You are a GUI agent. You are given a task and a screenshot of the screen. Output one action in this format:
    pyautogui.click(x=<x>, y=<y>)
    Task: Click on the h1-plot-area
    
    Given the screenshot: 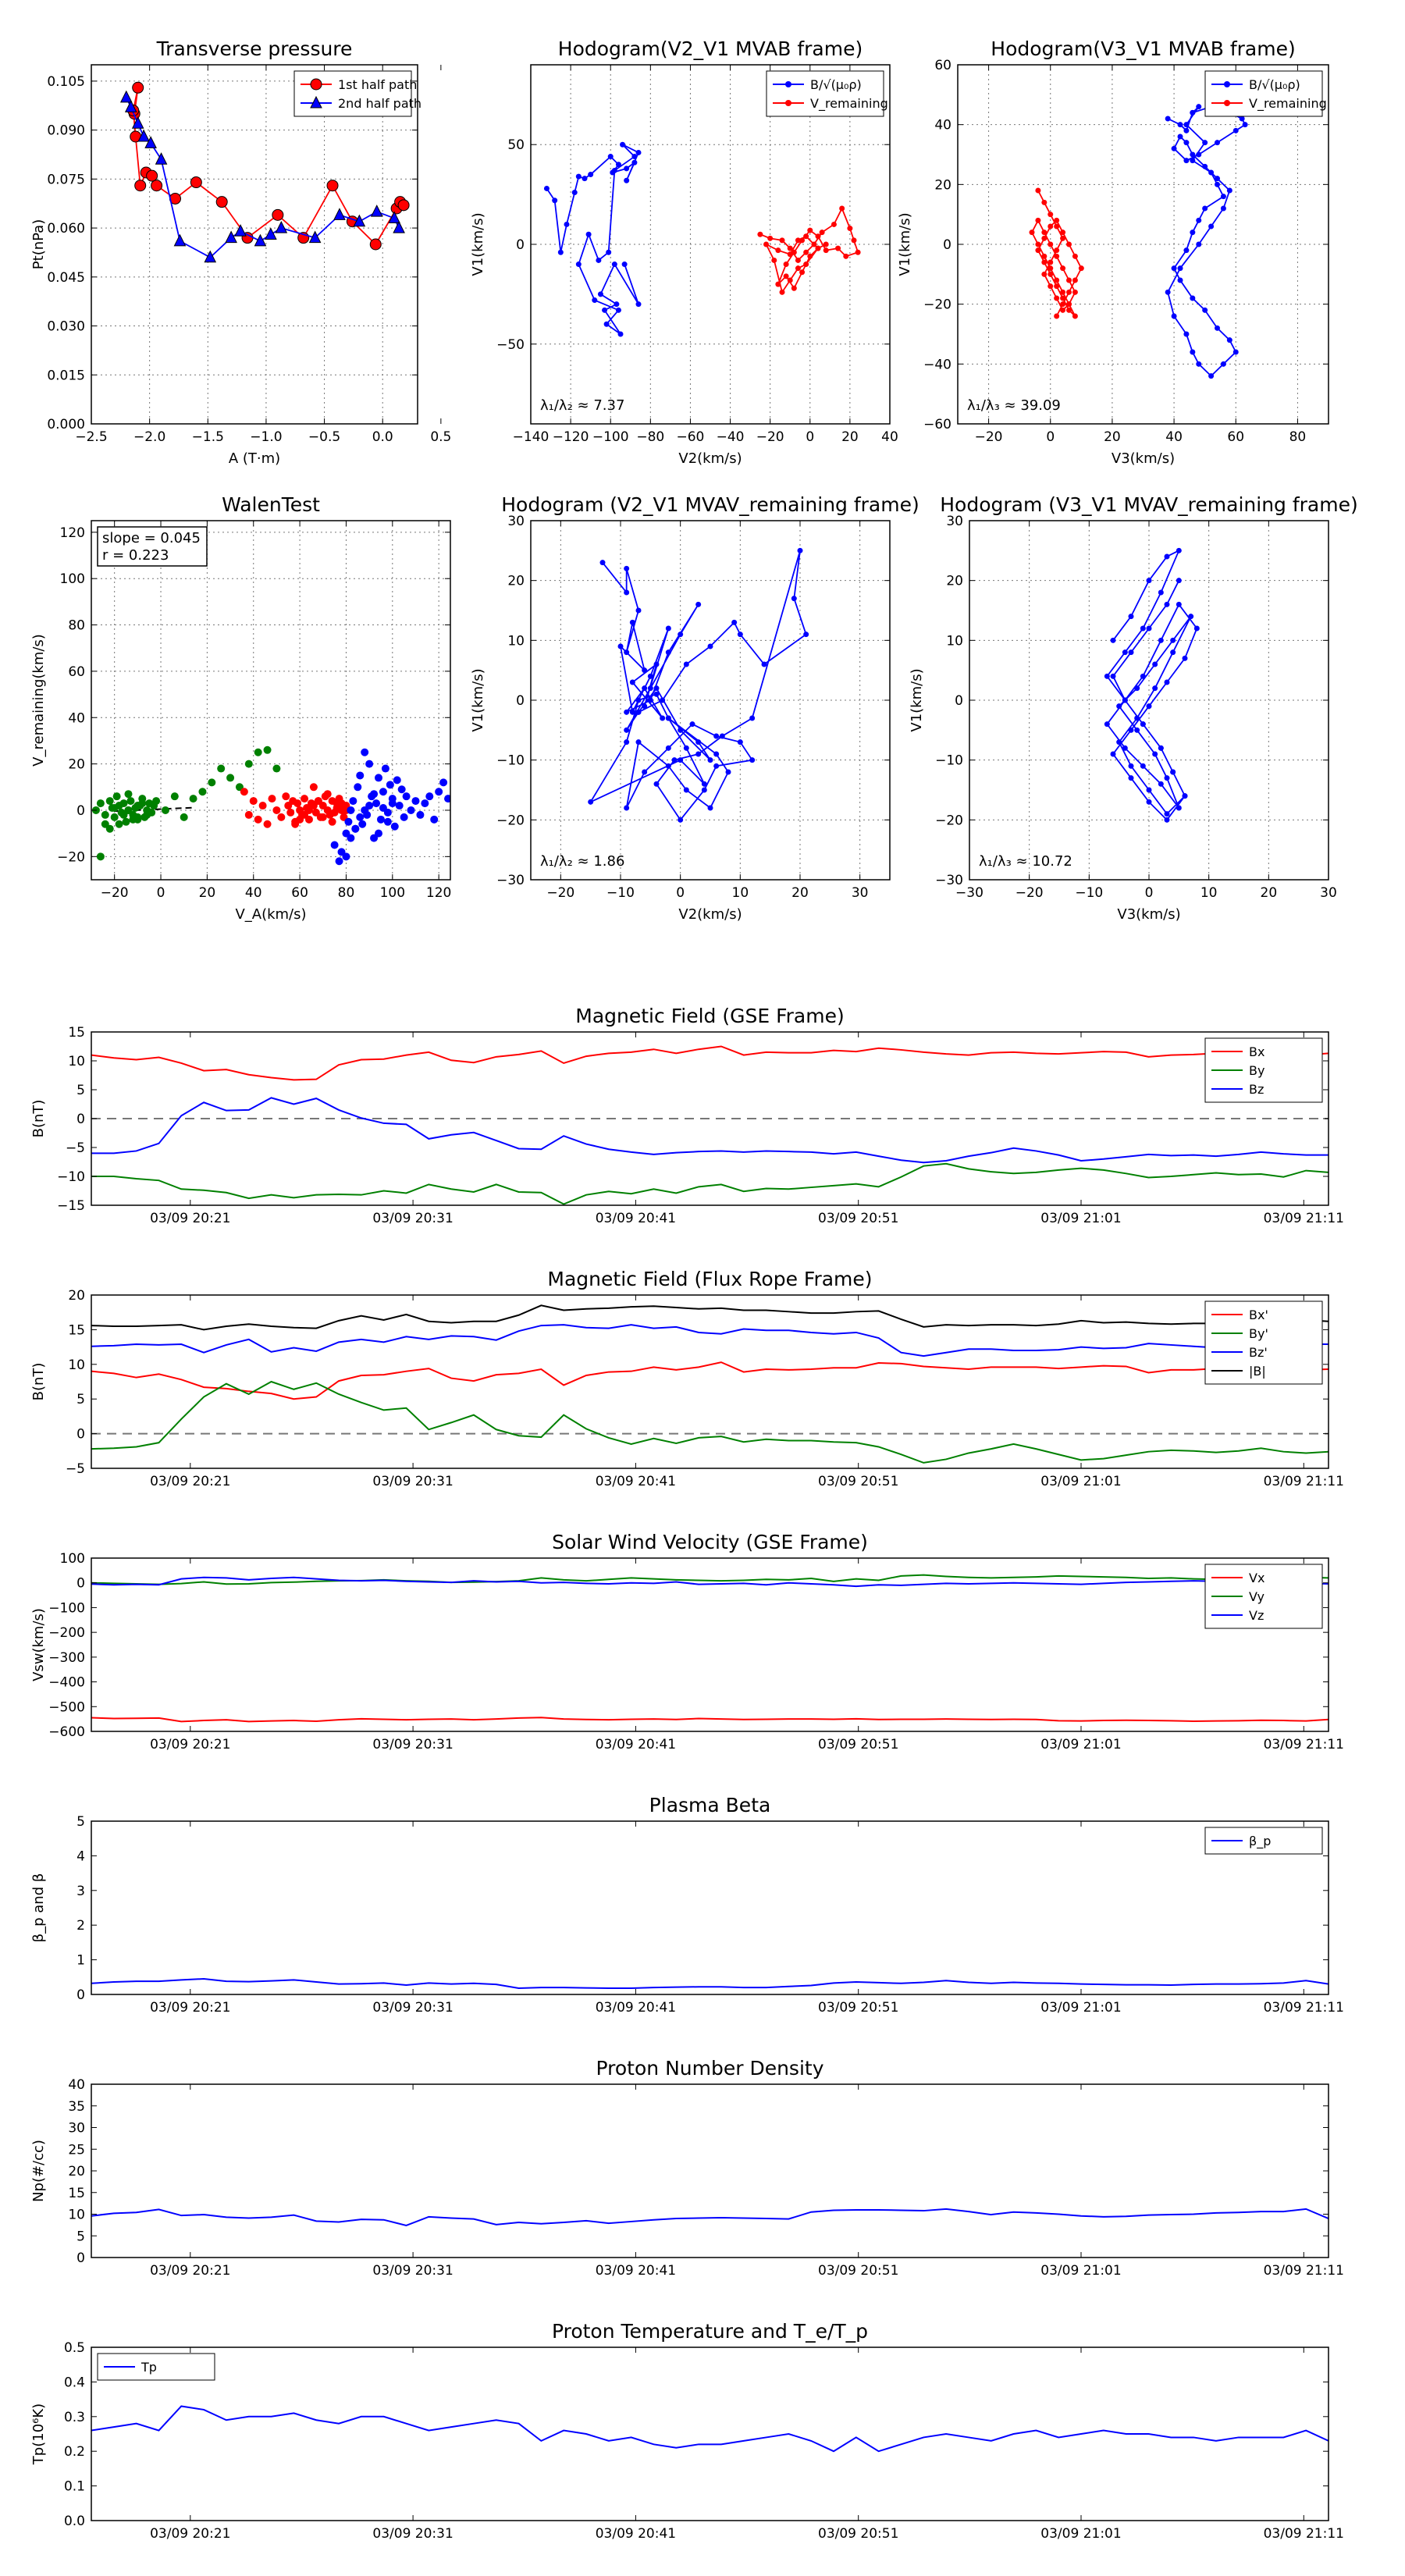 What is the action you would take?
    pyautogui.click(x=702, y=239)
    